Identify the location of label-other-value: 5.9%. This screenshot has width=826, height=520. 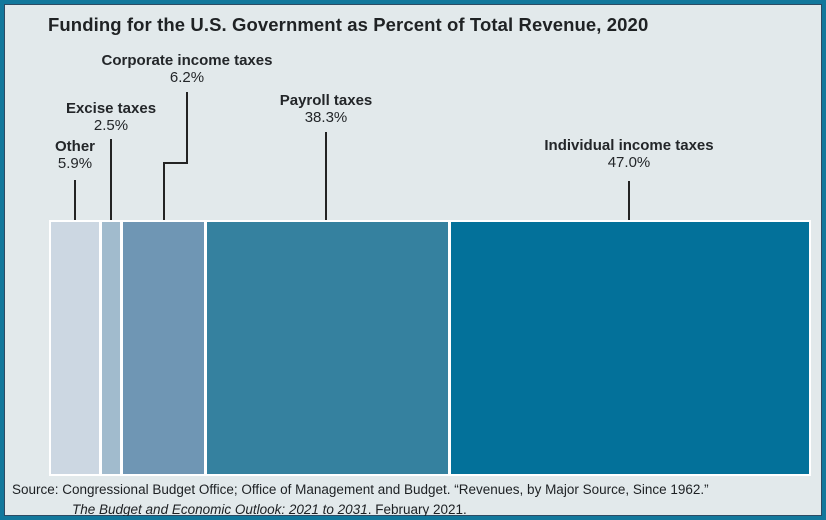
(75, 163).